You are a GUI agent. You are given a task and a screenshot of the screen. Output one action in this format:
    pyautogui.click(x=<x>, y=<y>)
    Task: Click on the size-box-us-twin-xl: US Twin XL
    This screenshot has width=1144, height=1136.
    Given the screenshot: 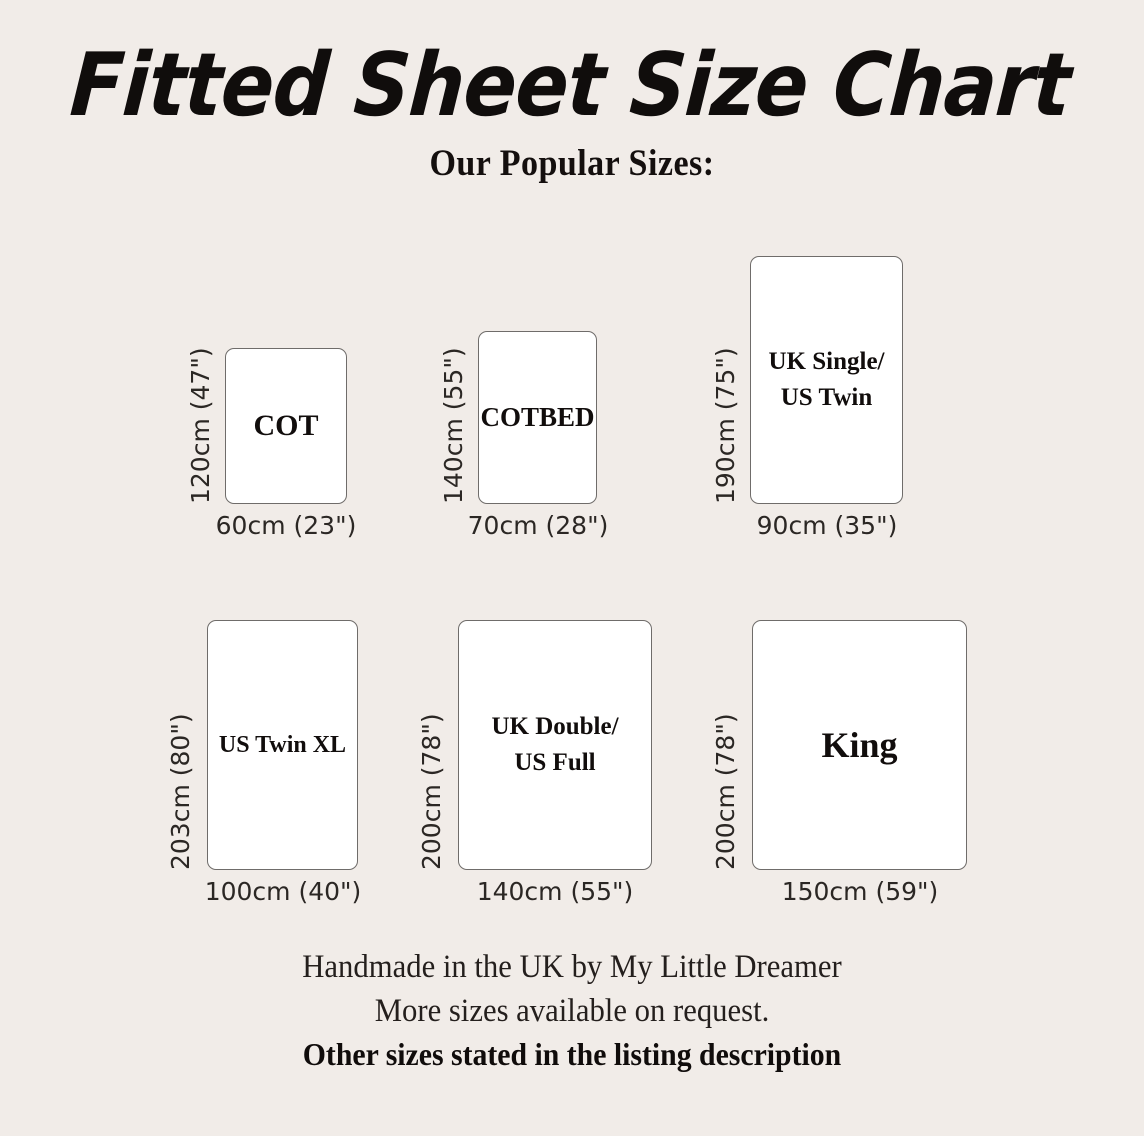 What is the action you would take?
    pyautogui.click(x=282, y=745)
    